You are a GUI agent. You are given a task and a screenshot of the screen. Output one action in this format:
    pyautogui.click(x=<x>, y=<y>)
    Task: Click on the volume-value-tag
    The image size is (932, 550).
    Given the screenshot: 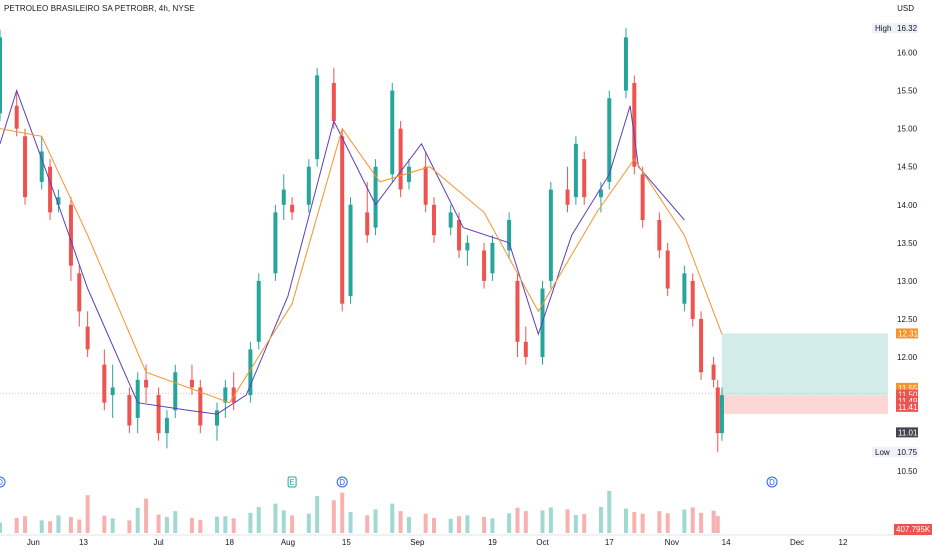 What is the action you would take?
    pyautogui.click(x=913, y=529)
    